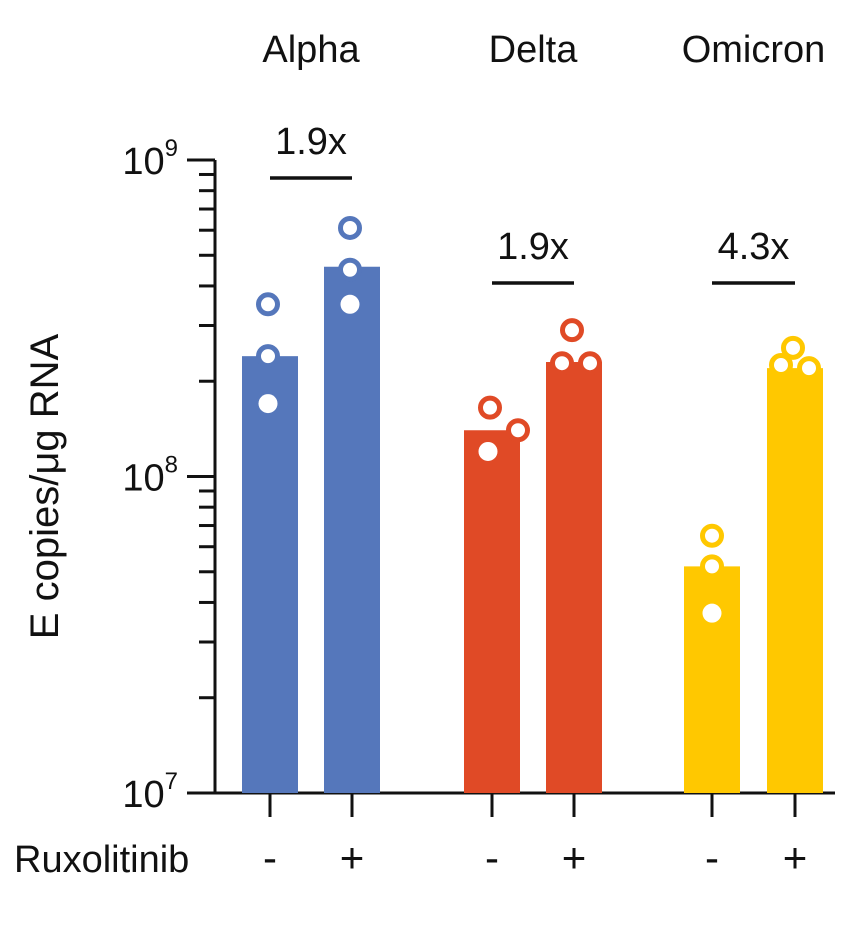 This screenshot has height=938, width=864. Describe the element at coordinates (150, 159) in the screenshot. I see `y-tick-label: 10⁹` at that location.